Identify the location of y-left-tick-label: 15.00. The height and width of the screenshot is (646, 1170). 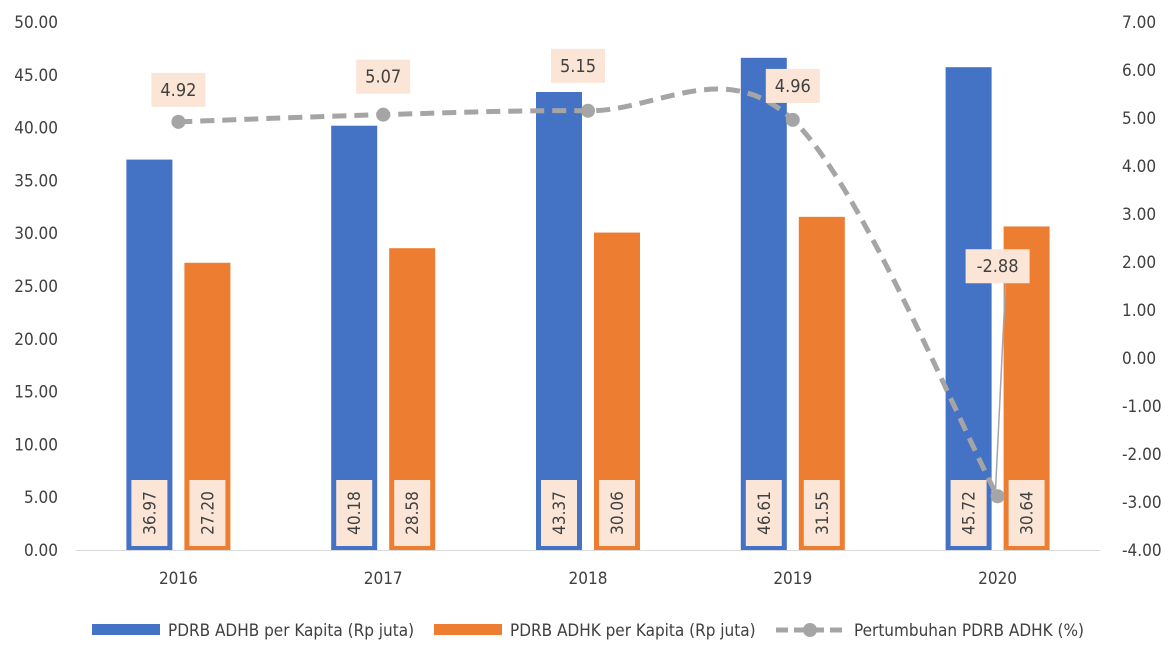
(36, 393).